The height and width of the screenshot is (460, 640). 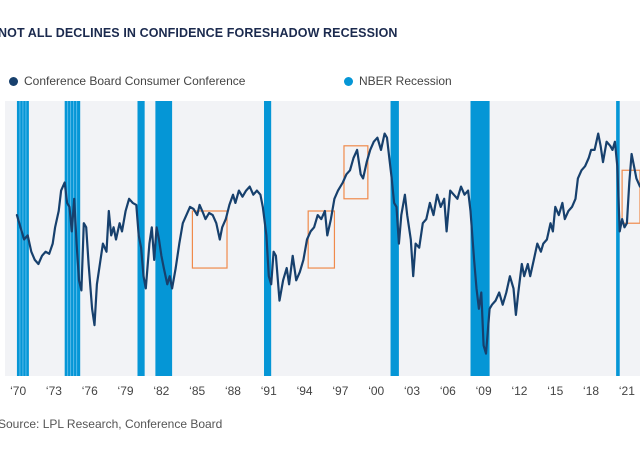 I want to click on x-tick-label: ‘91, so click(x=269, y=391).